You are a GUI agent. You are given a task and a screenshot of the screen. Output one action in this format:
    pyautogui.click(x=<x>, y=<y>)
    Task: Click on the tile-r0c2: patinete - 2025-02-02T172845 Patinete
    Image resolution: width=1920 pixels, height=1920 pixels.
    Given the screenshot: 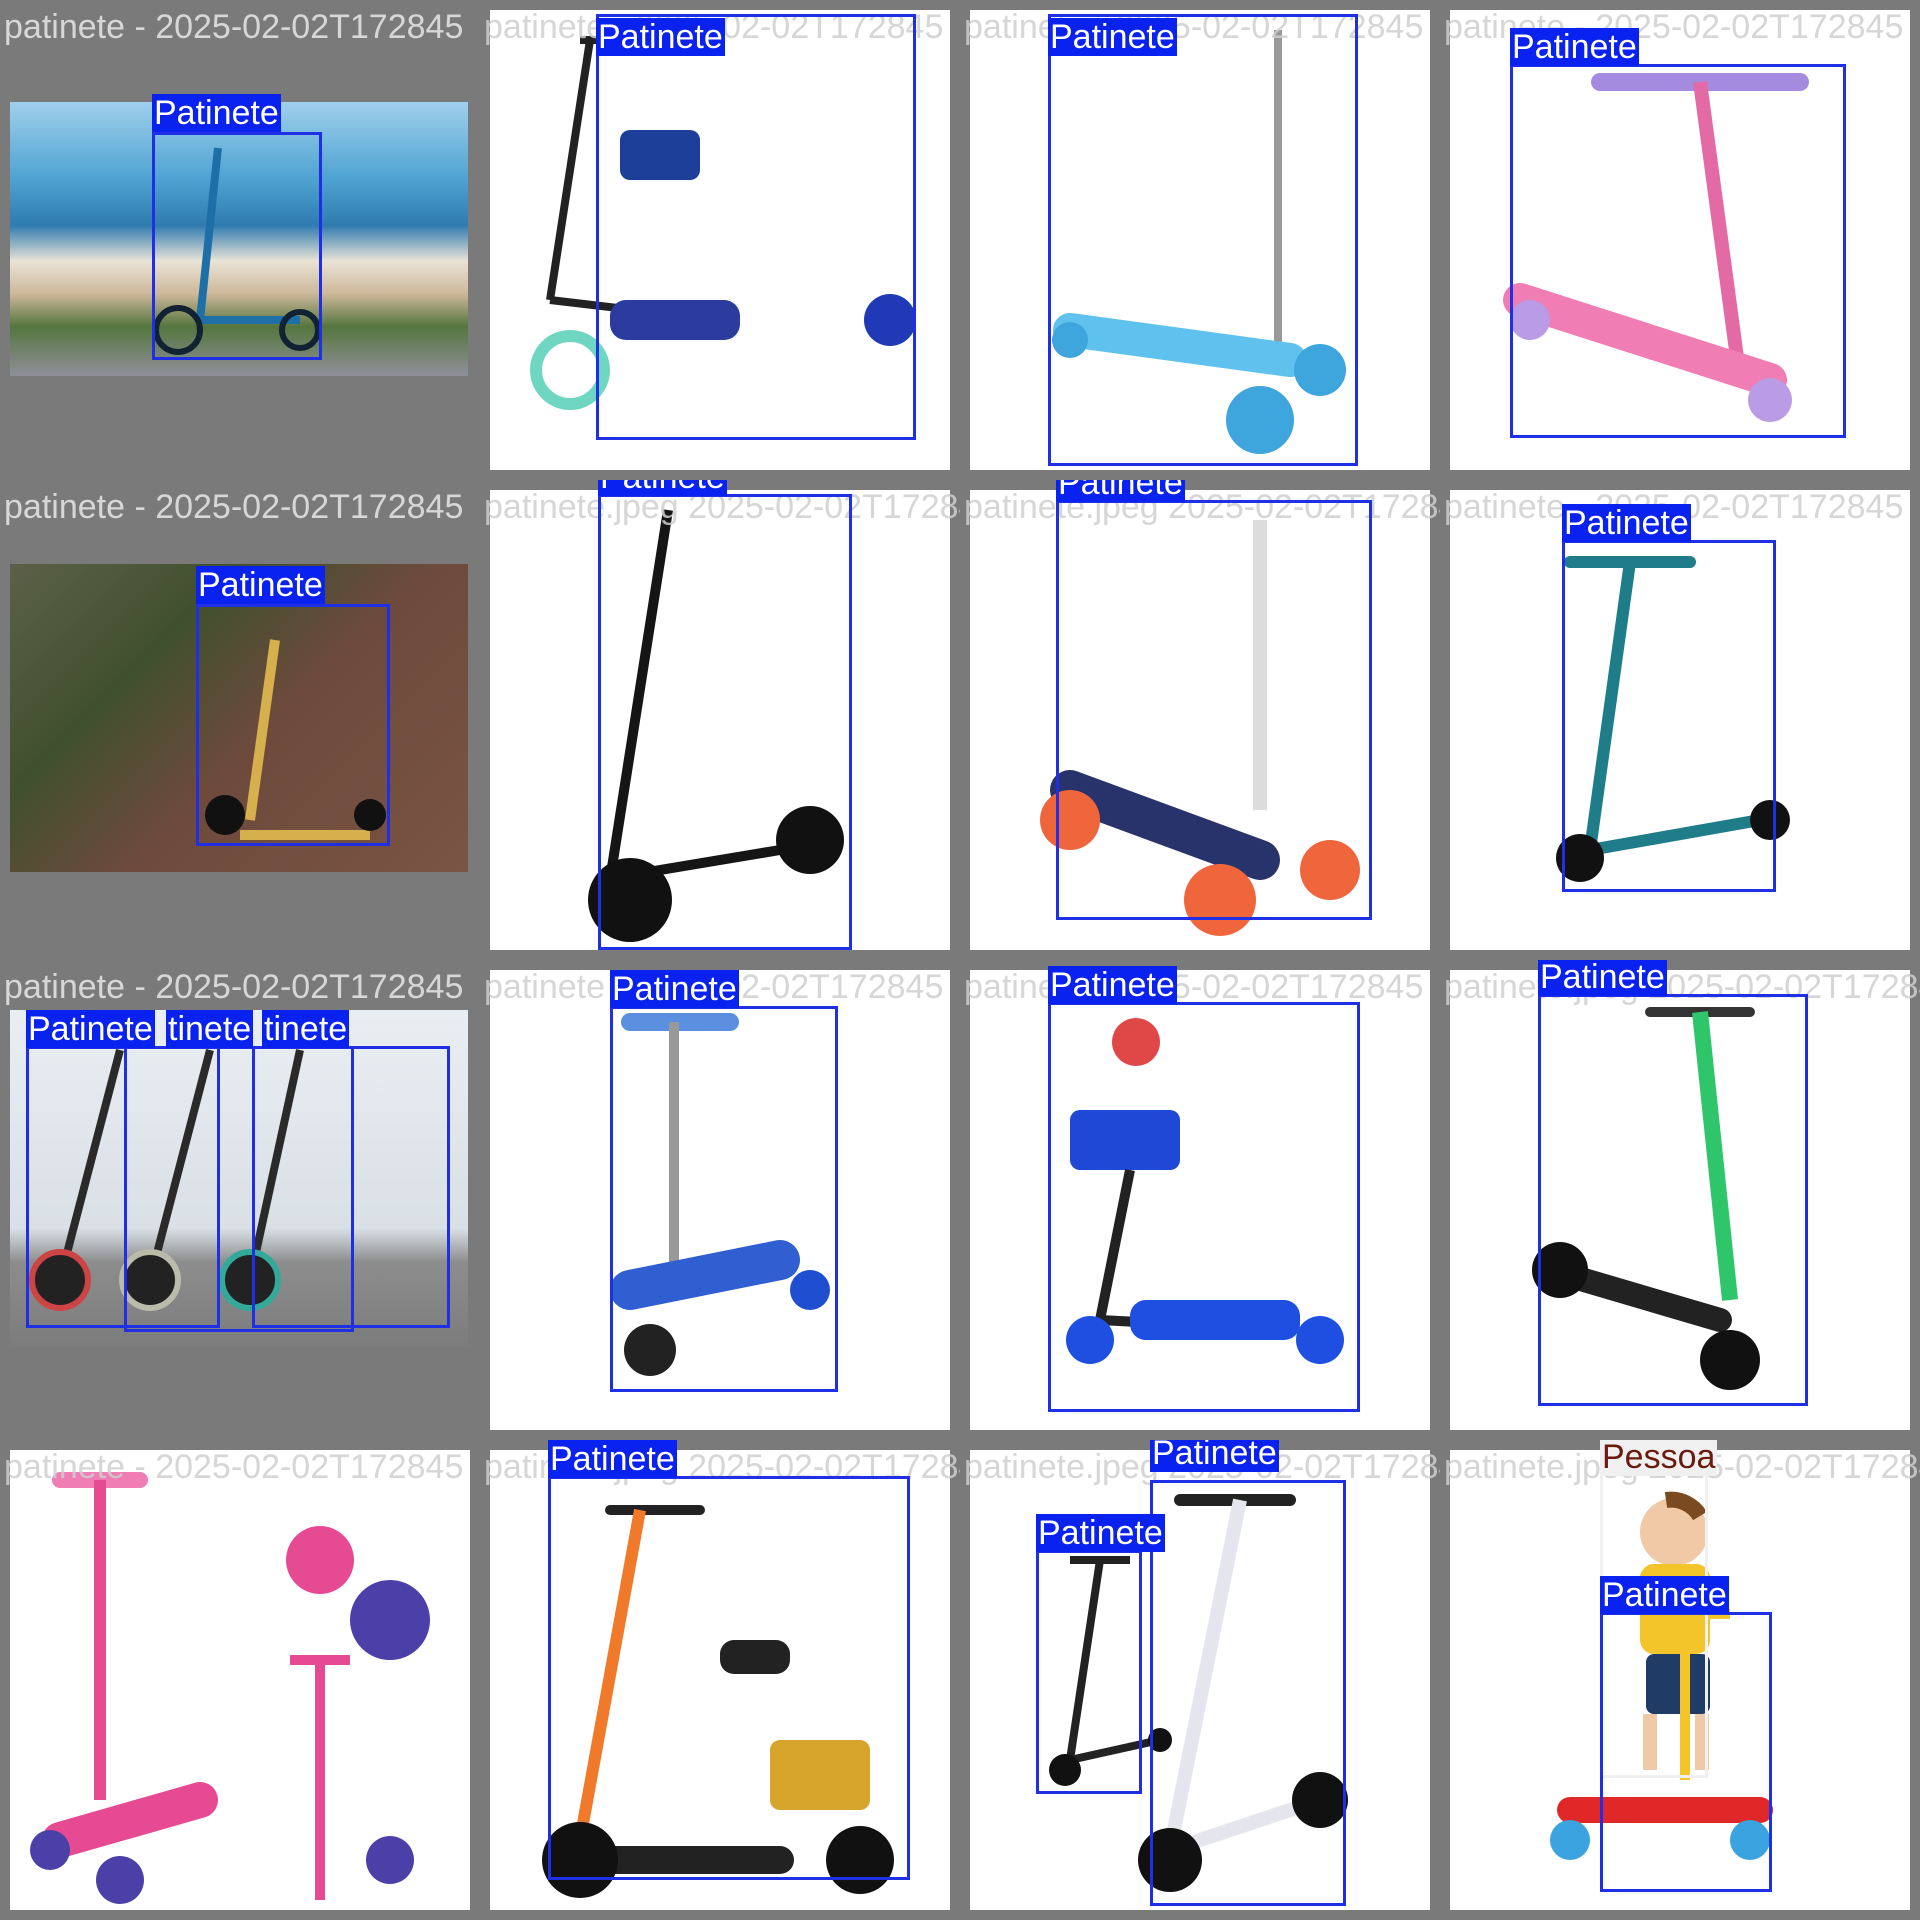 What is the action you would take?
    pyautogui.click(x=1200, y=240)
    